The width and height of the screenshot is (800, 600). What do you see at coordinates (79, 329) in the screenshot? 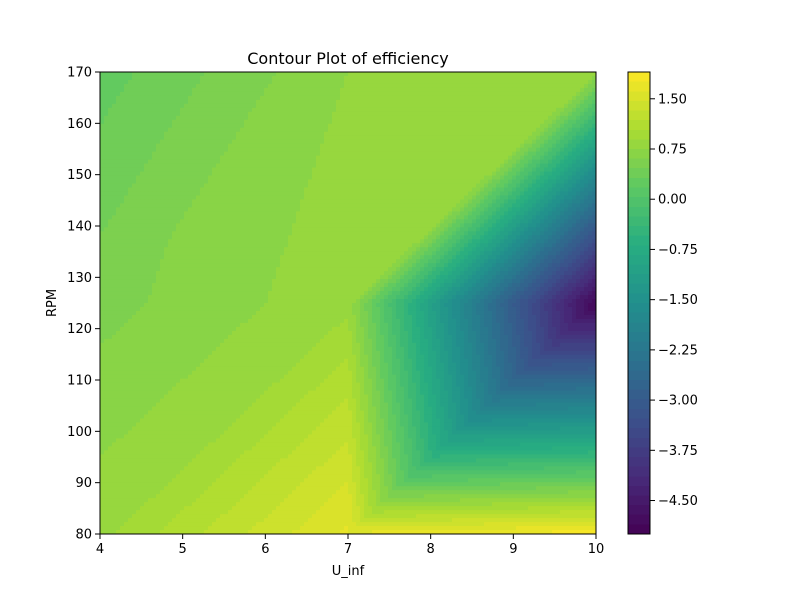
I see `y-tick-label: 120` at bounding box center [79, 329].